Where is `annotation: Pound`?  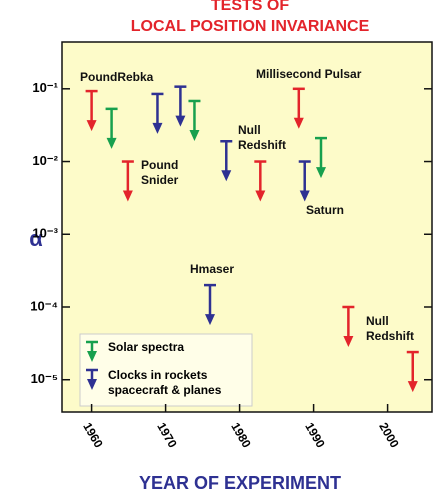 annotation: Pound is located at coordinates (159, 165).